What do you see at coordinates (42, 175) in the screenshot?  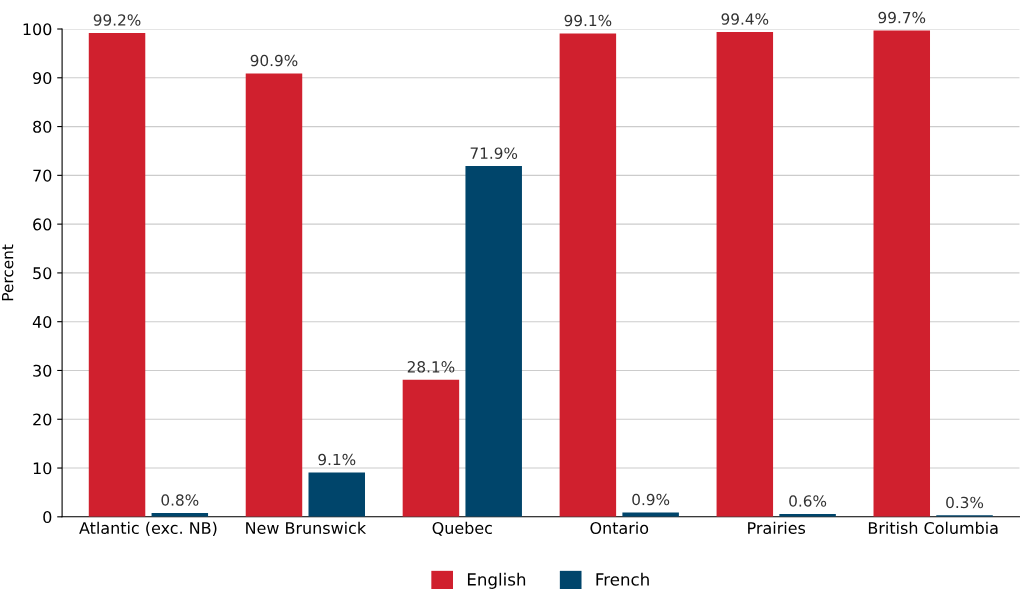 I see `y-tick-label: 70` at bounding box center [42, 175].